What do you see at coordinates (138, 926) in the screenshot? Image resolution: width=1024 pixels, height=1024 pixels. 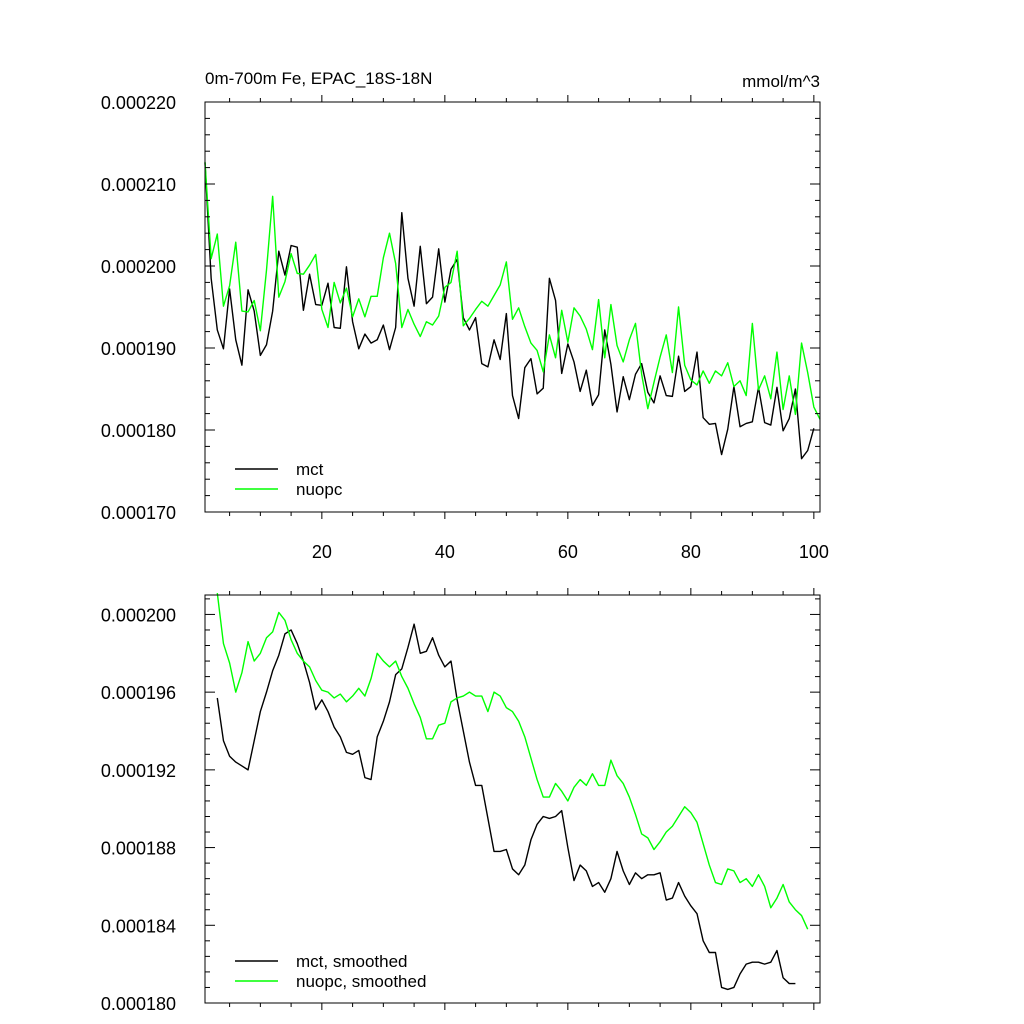 I see `y-tick-label: 0.000184` at bounding box center [138, 926].